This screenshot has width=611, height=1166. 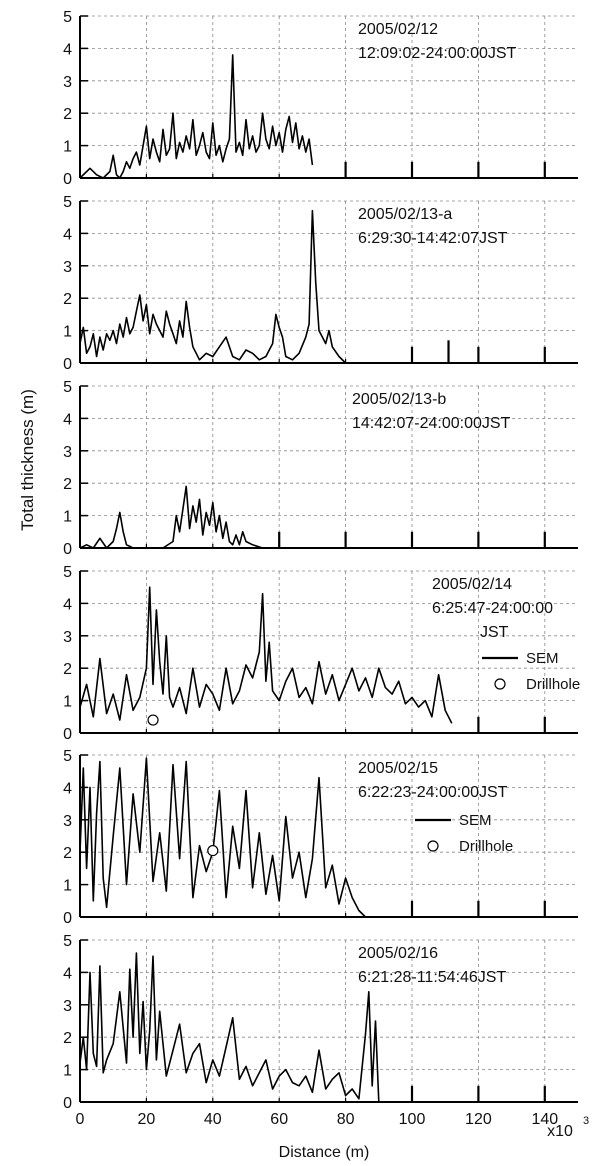 I want to click on panel-annotation: 2005/02/16, so click(x=398, y=953).